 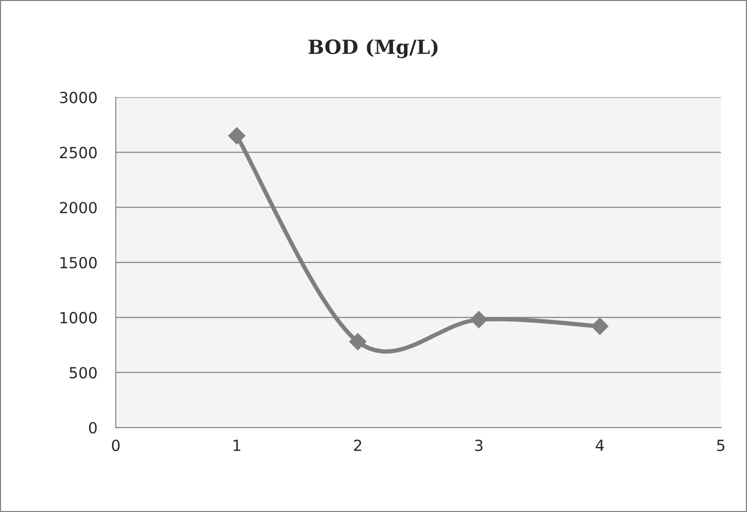 I want to click on y-tick-label: 500, so click(x=83, y=372).